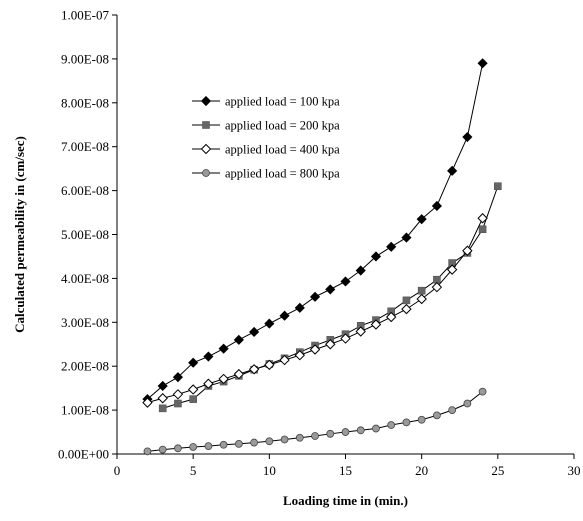 Image resolution: width=583 pixels, height=521 pixels. Describe the element at coordinates (193, 470) in the screenshot. I see `x-tick-label: 5` at that location.